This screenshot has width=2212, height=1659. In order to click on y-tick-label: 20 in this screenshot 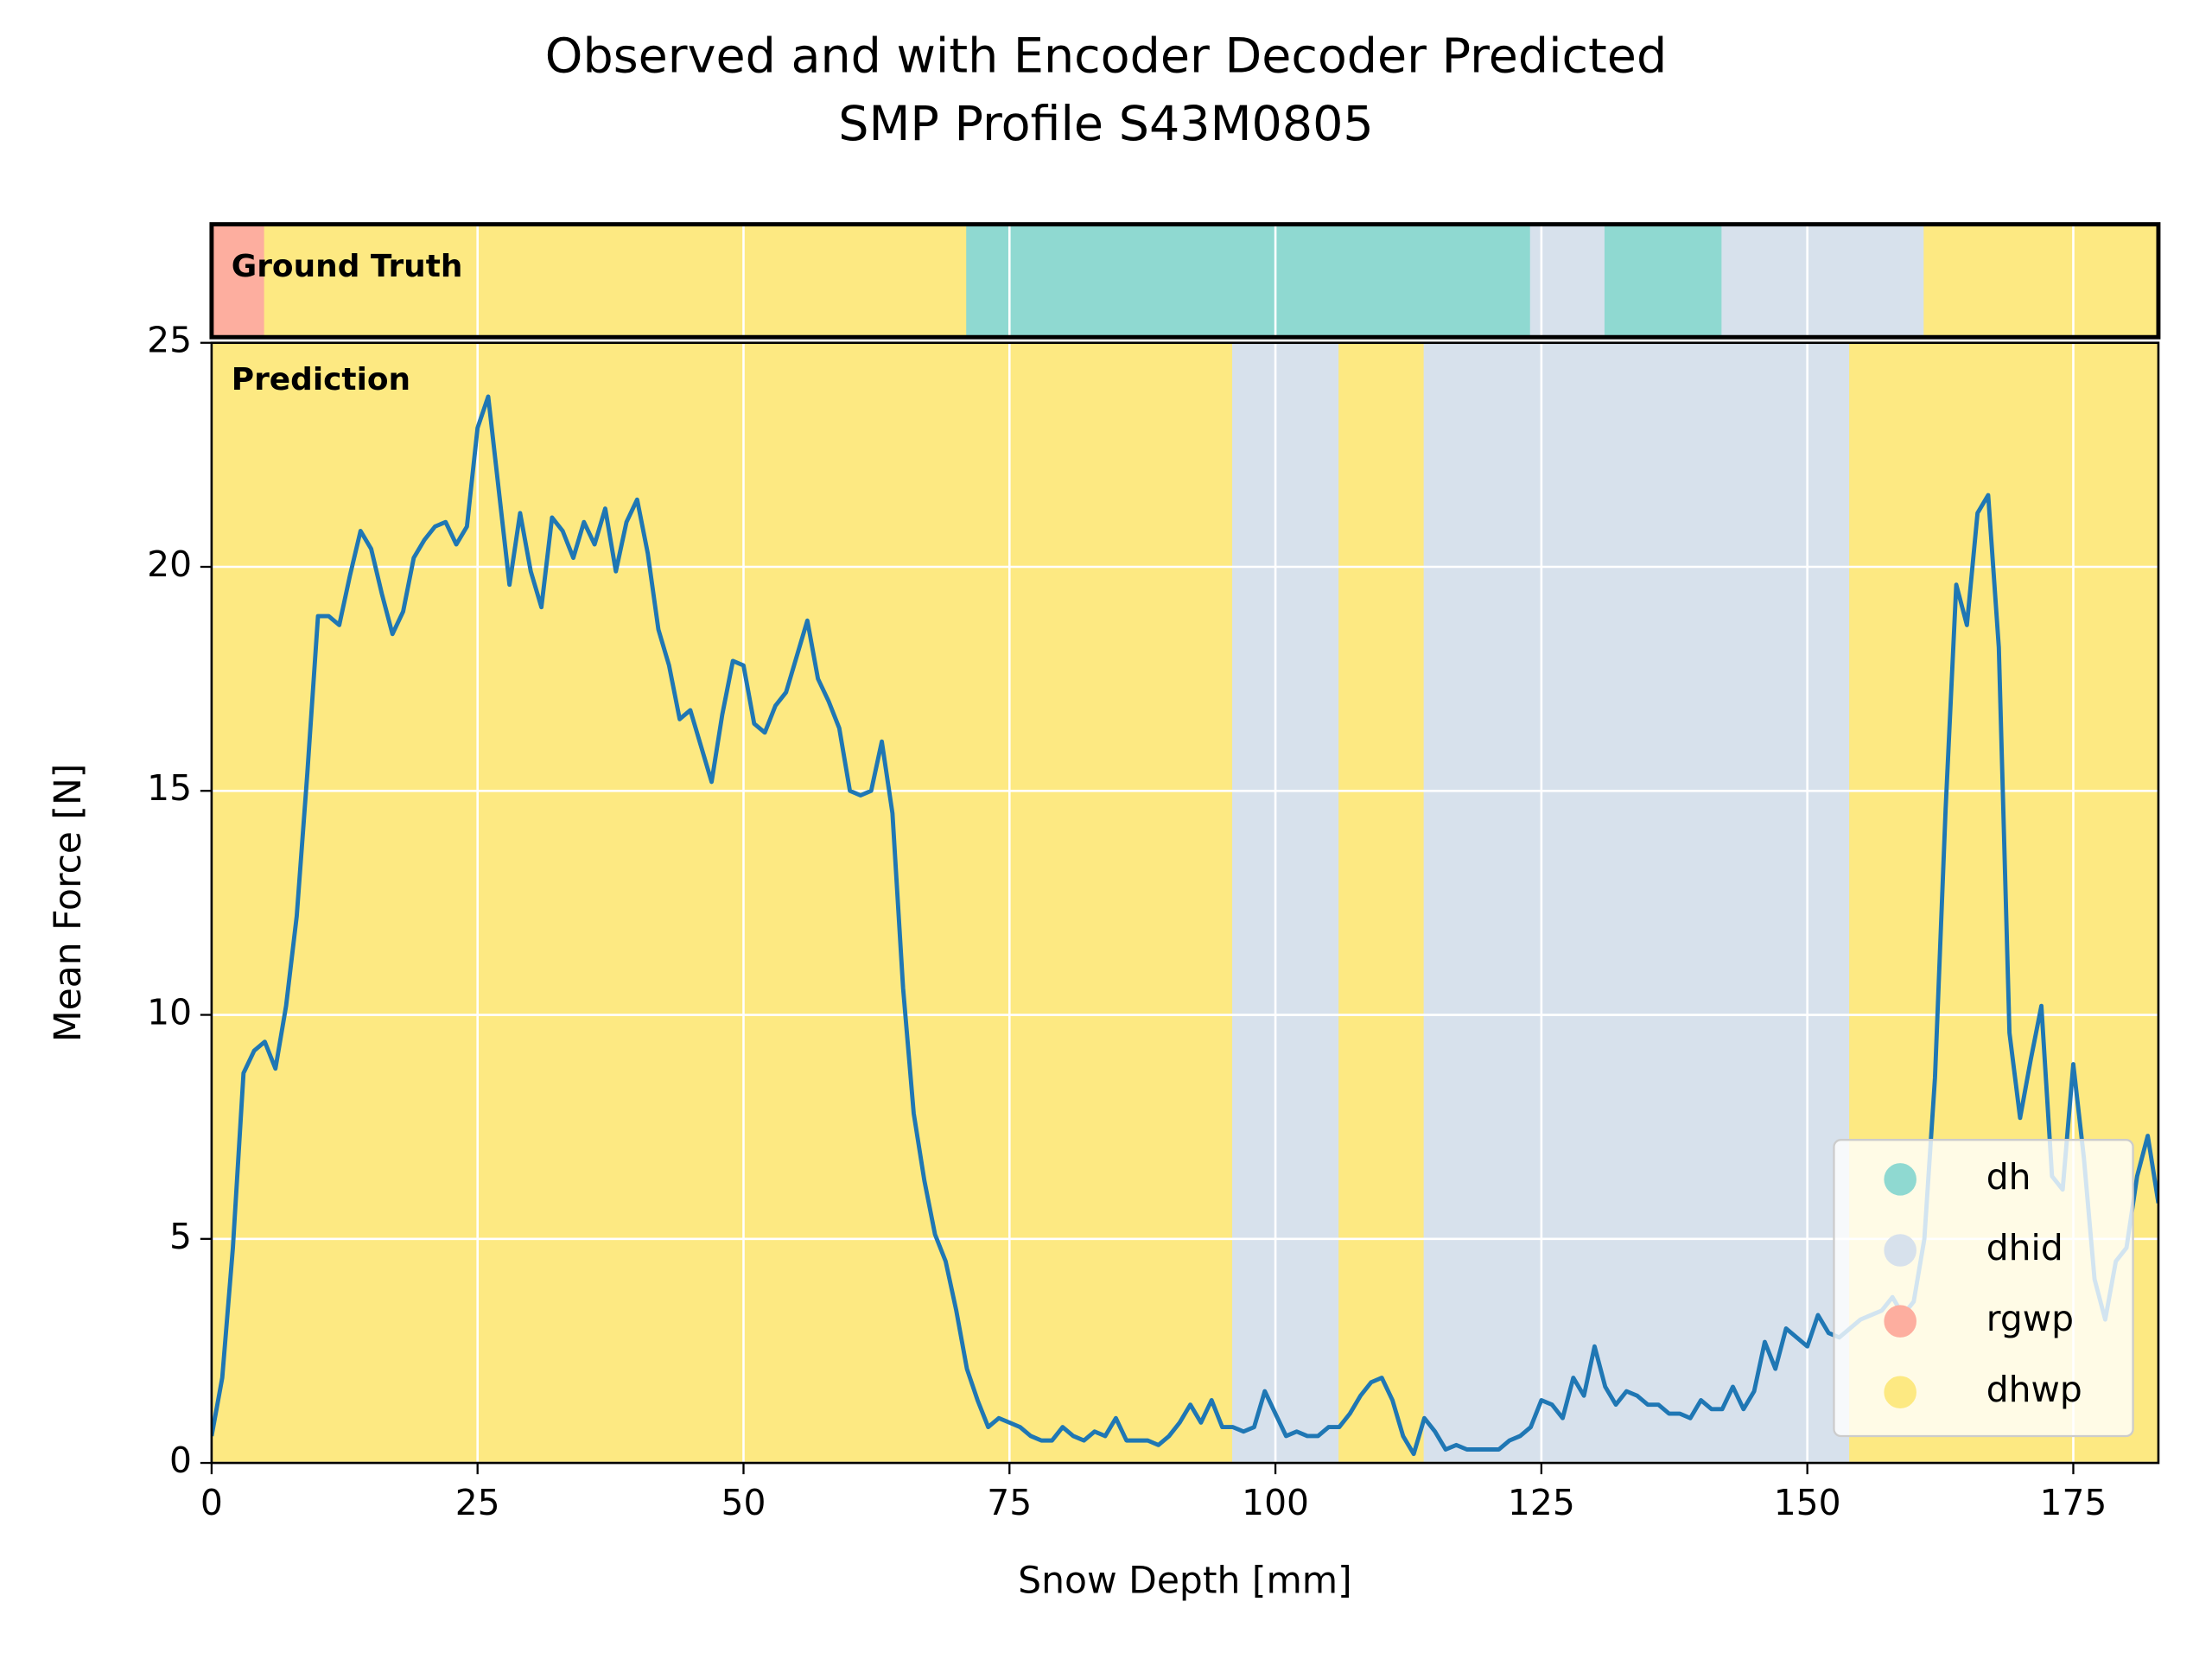, I will do `click(169, 564)`.